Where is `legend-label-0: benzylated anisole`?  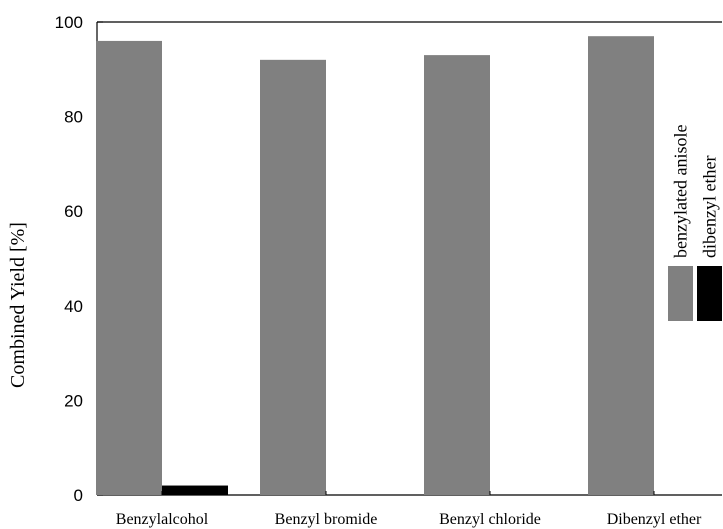
legend-label-0: benzylated anisole is located at coordinates (681, 191).